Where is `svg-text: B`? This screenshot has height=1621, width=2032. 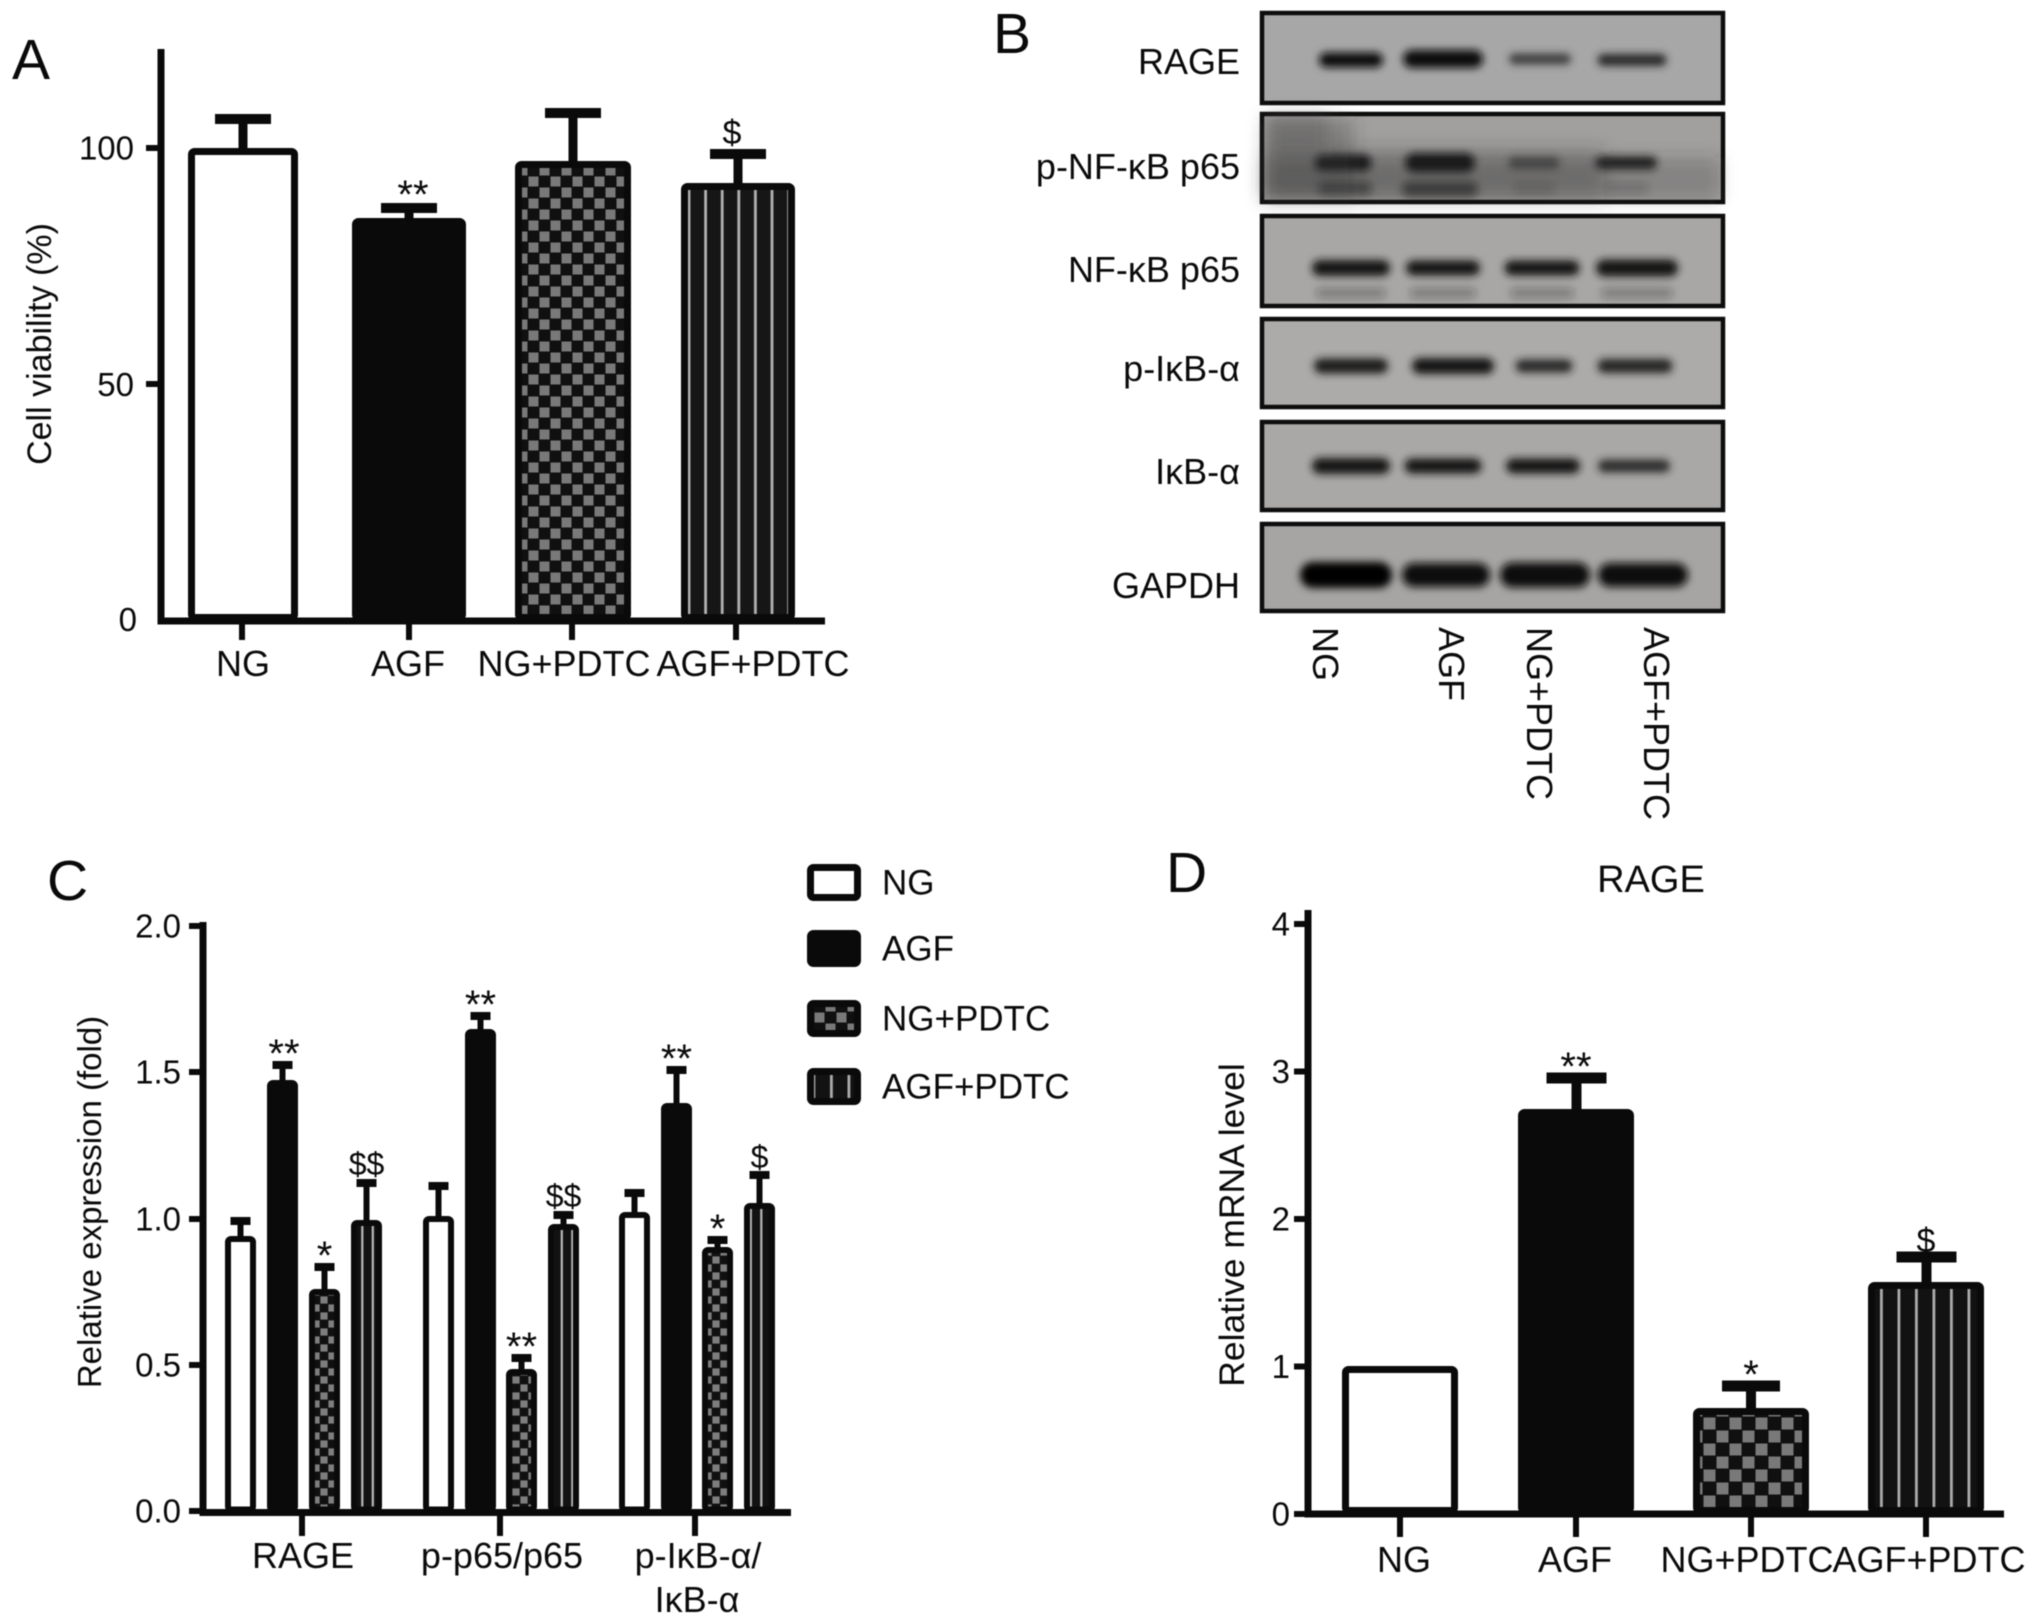 svg-text: B is located at coordinates (1012, 34).